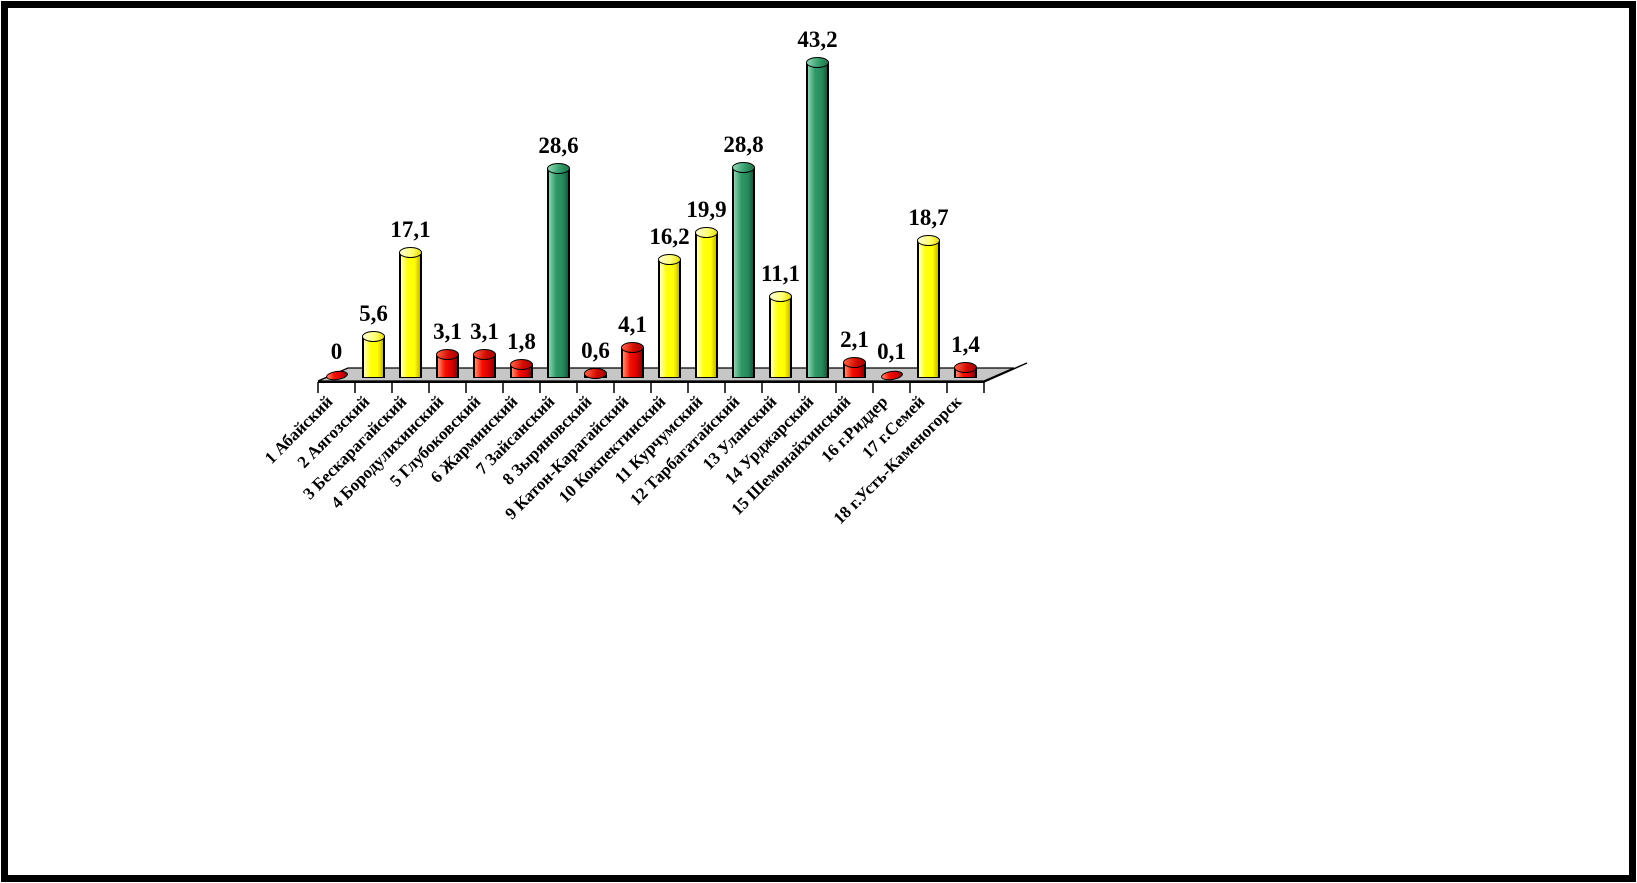  What do you see at coordinates (595, 350) in the screenshot?
I see `value-label: 0,6` at bounding box center [595, 350].